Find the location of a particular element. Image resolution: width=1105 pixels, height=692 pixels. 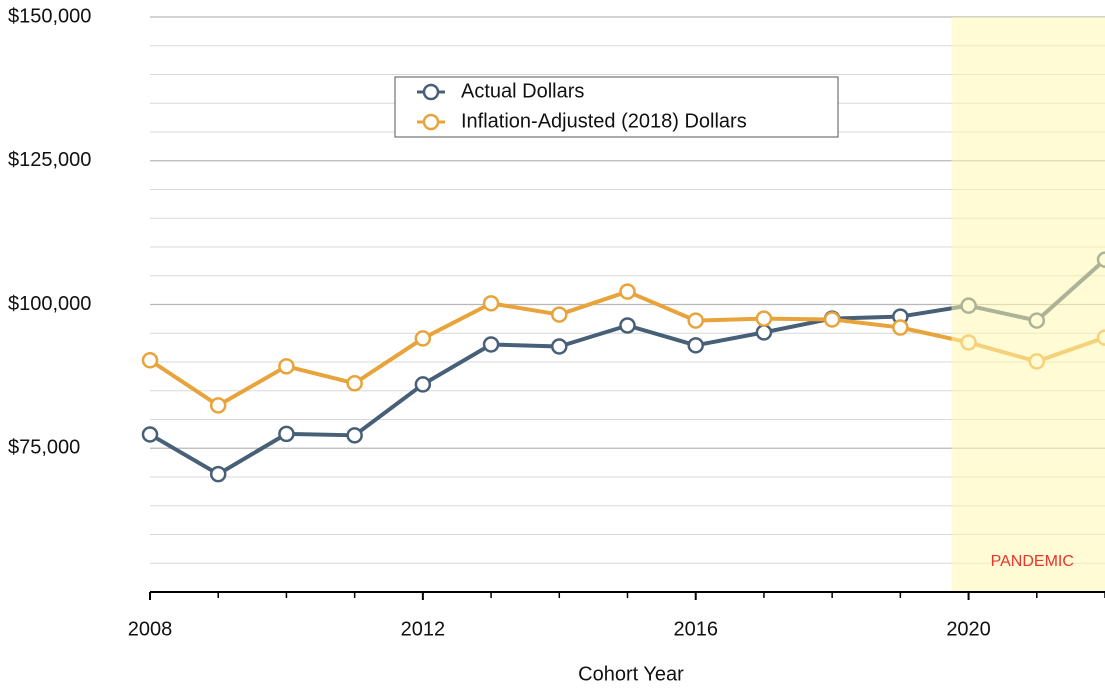

x-tick-label: 2020 is located at coordinates (968, 629).